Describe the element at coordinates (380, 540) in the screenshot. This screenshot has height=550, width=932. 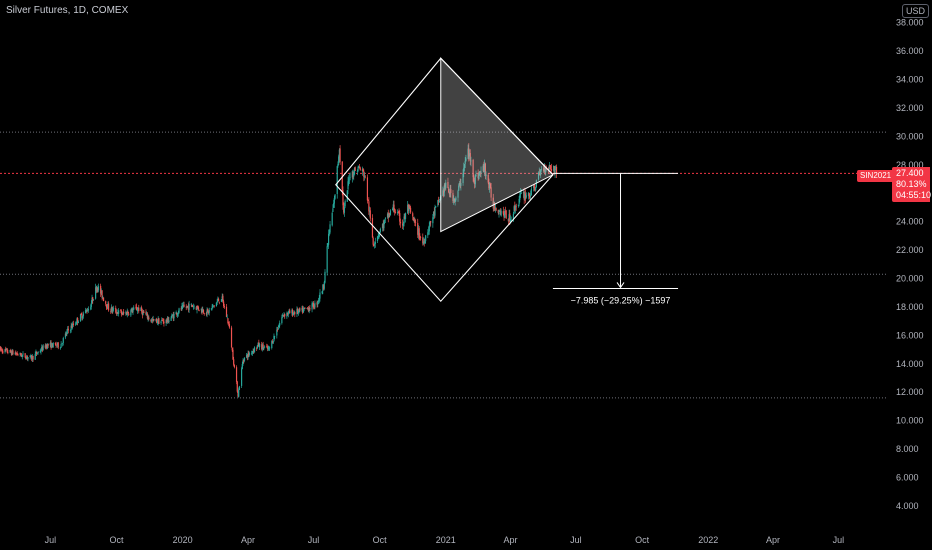
I see `x-tick-label: Oct` at that location.